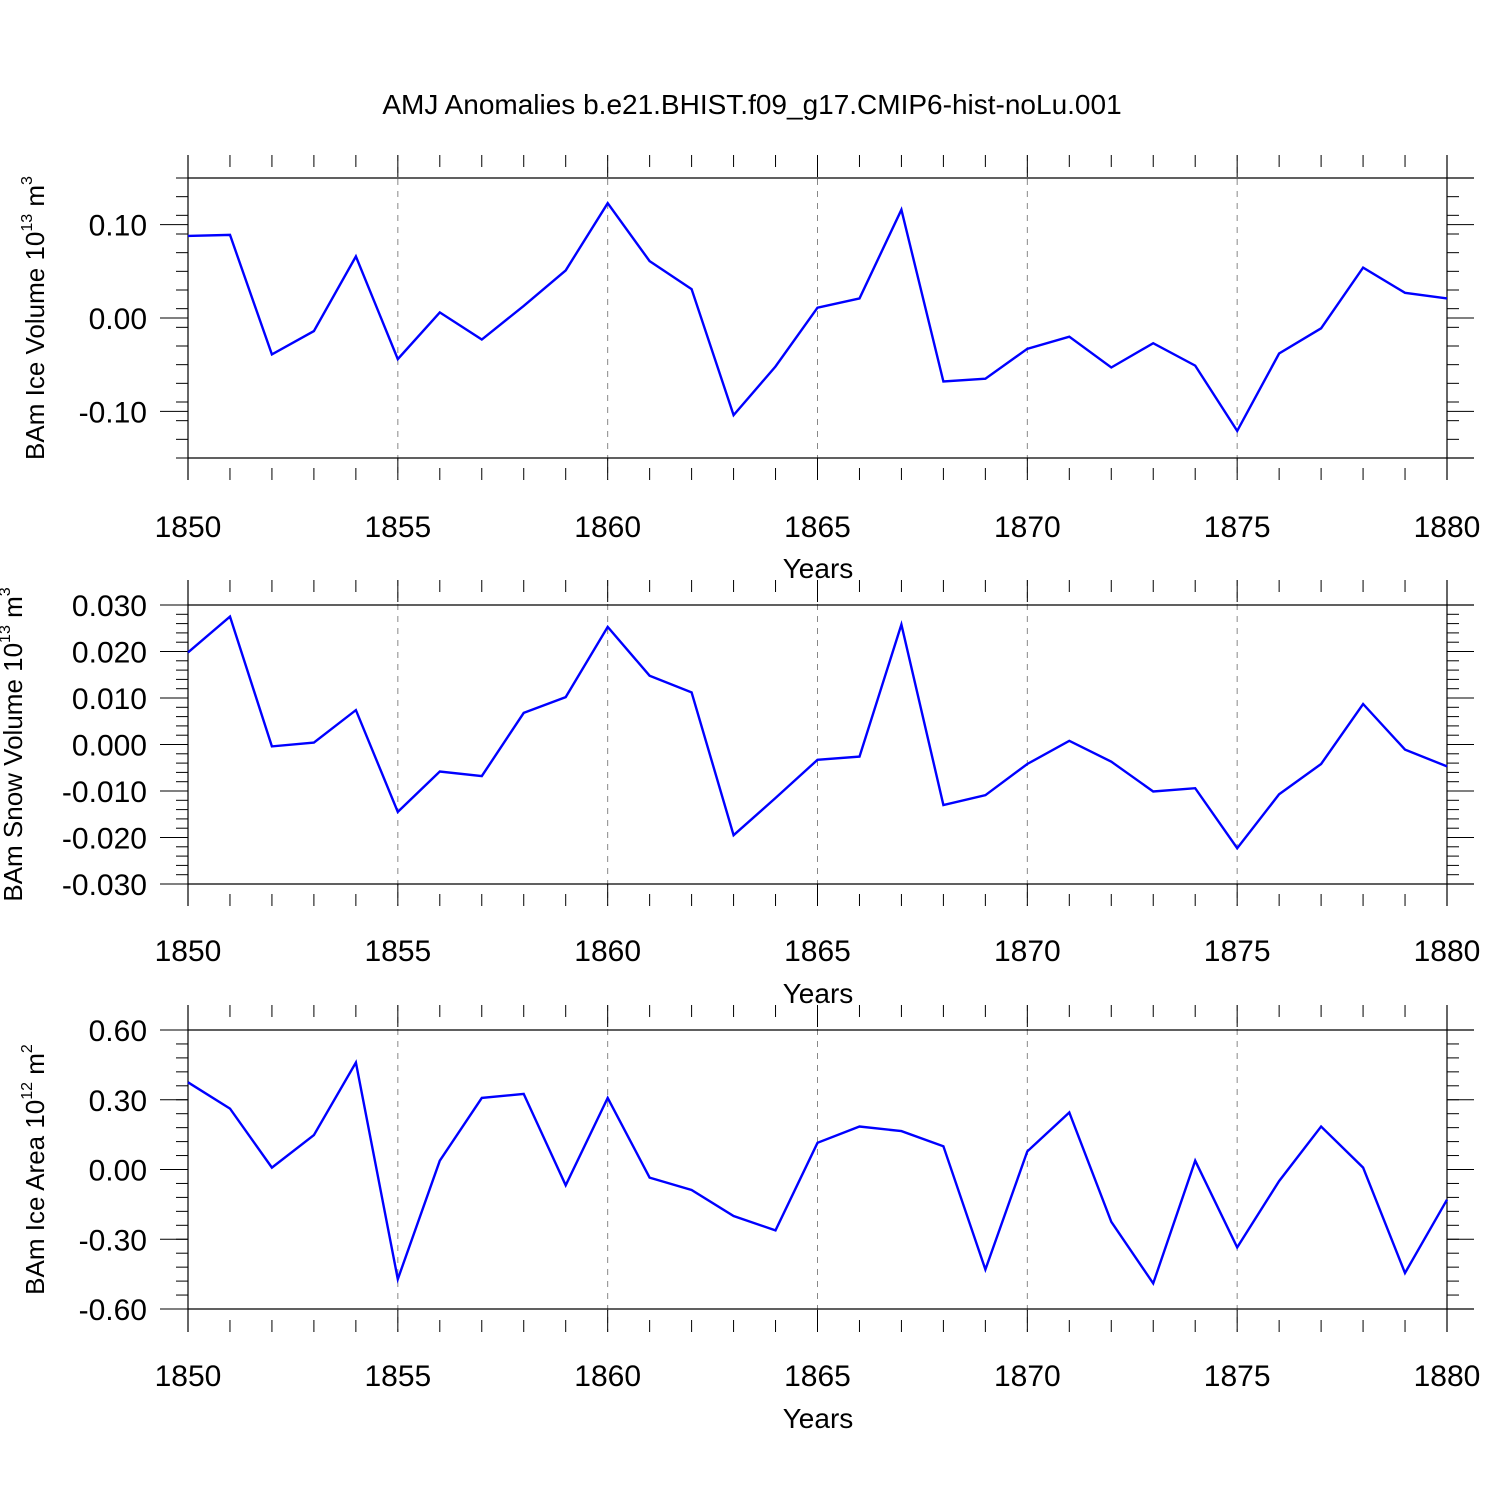 The width and height of the screenshot is (1500, 1500). I want to click on y-axis-label: BAm Ice Volume 1013 m3, so click(34, 318).